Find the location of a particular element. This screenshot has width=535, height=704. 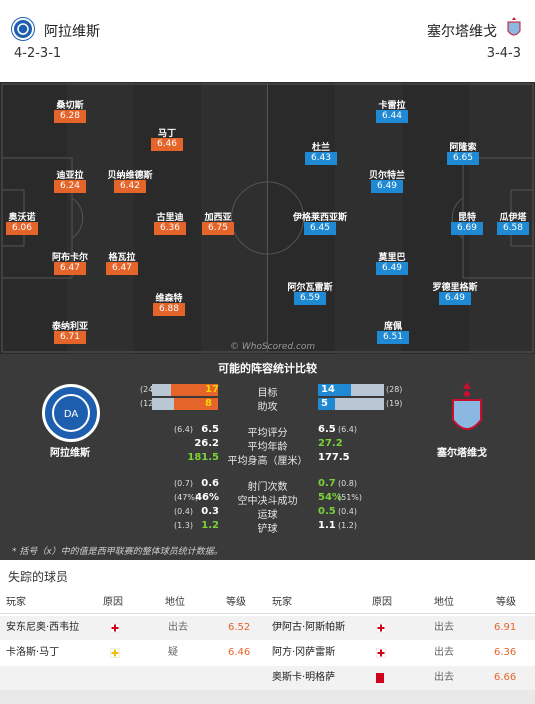

away-player-rating: 6.51 is located at coordinates (393, 337).